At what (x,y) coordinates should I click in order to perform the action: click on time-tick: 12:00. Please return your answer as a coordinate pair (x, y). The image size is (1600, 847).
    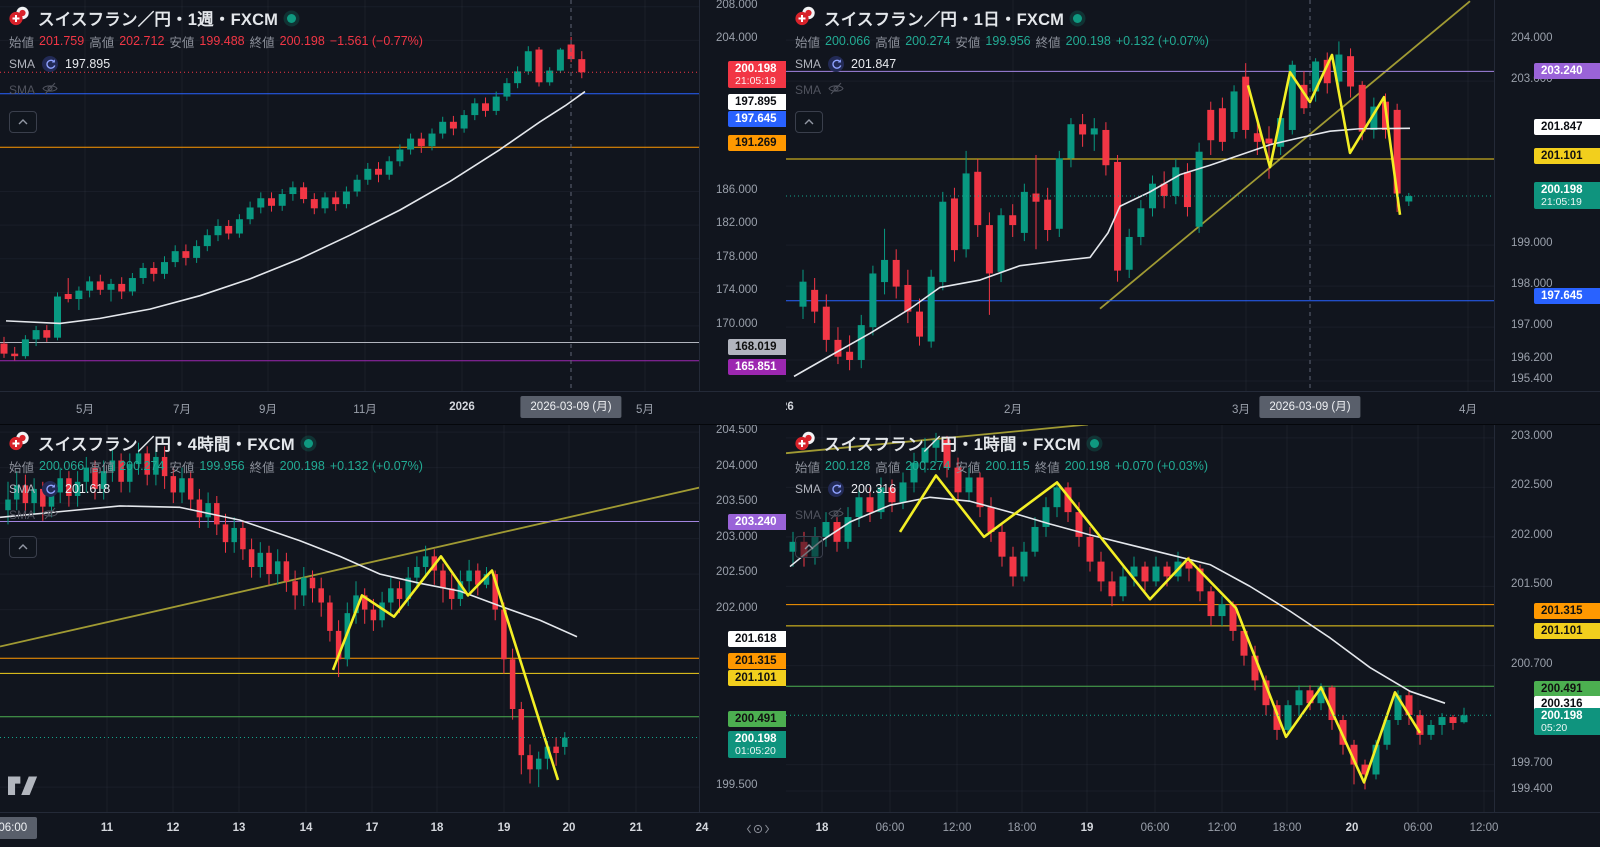
    Looking at the image, I should click on (1484, 828).